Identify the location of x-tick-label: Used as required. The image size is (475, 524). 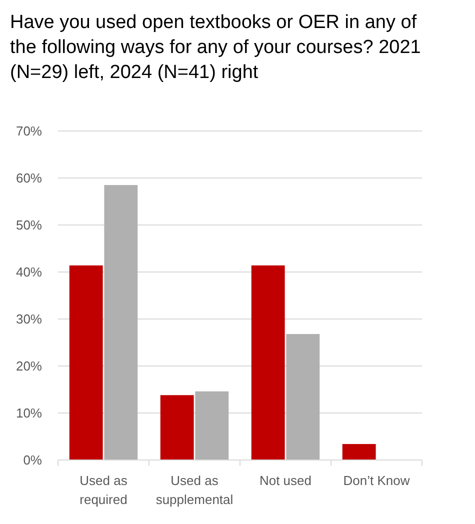
(104, 490).